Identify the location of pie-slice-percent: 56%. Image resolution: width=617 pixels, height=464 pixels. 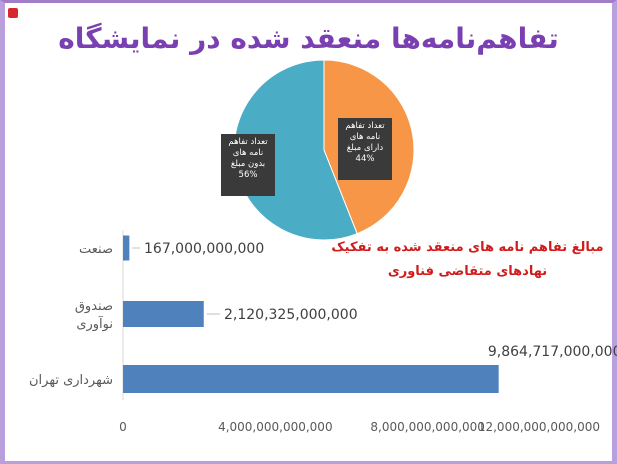
(248, 175).